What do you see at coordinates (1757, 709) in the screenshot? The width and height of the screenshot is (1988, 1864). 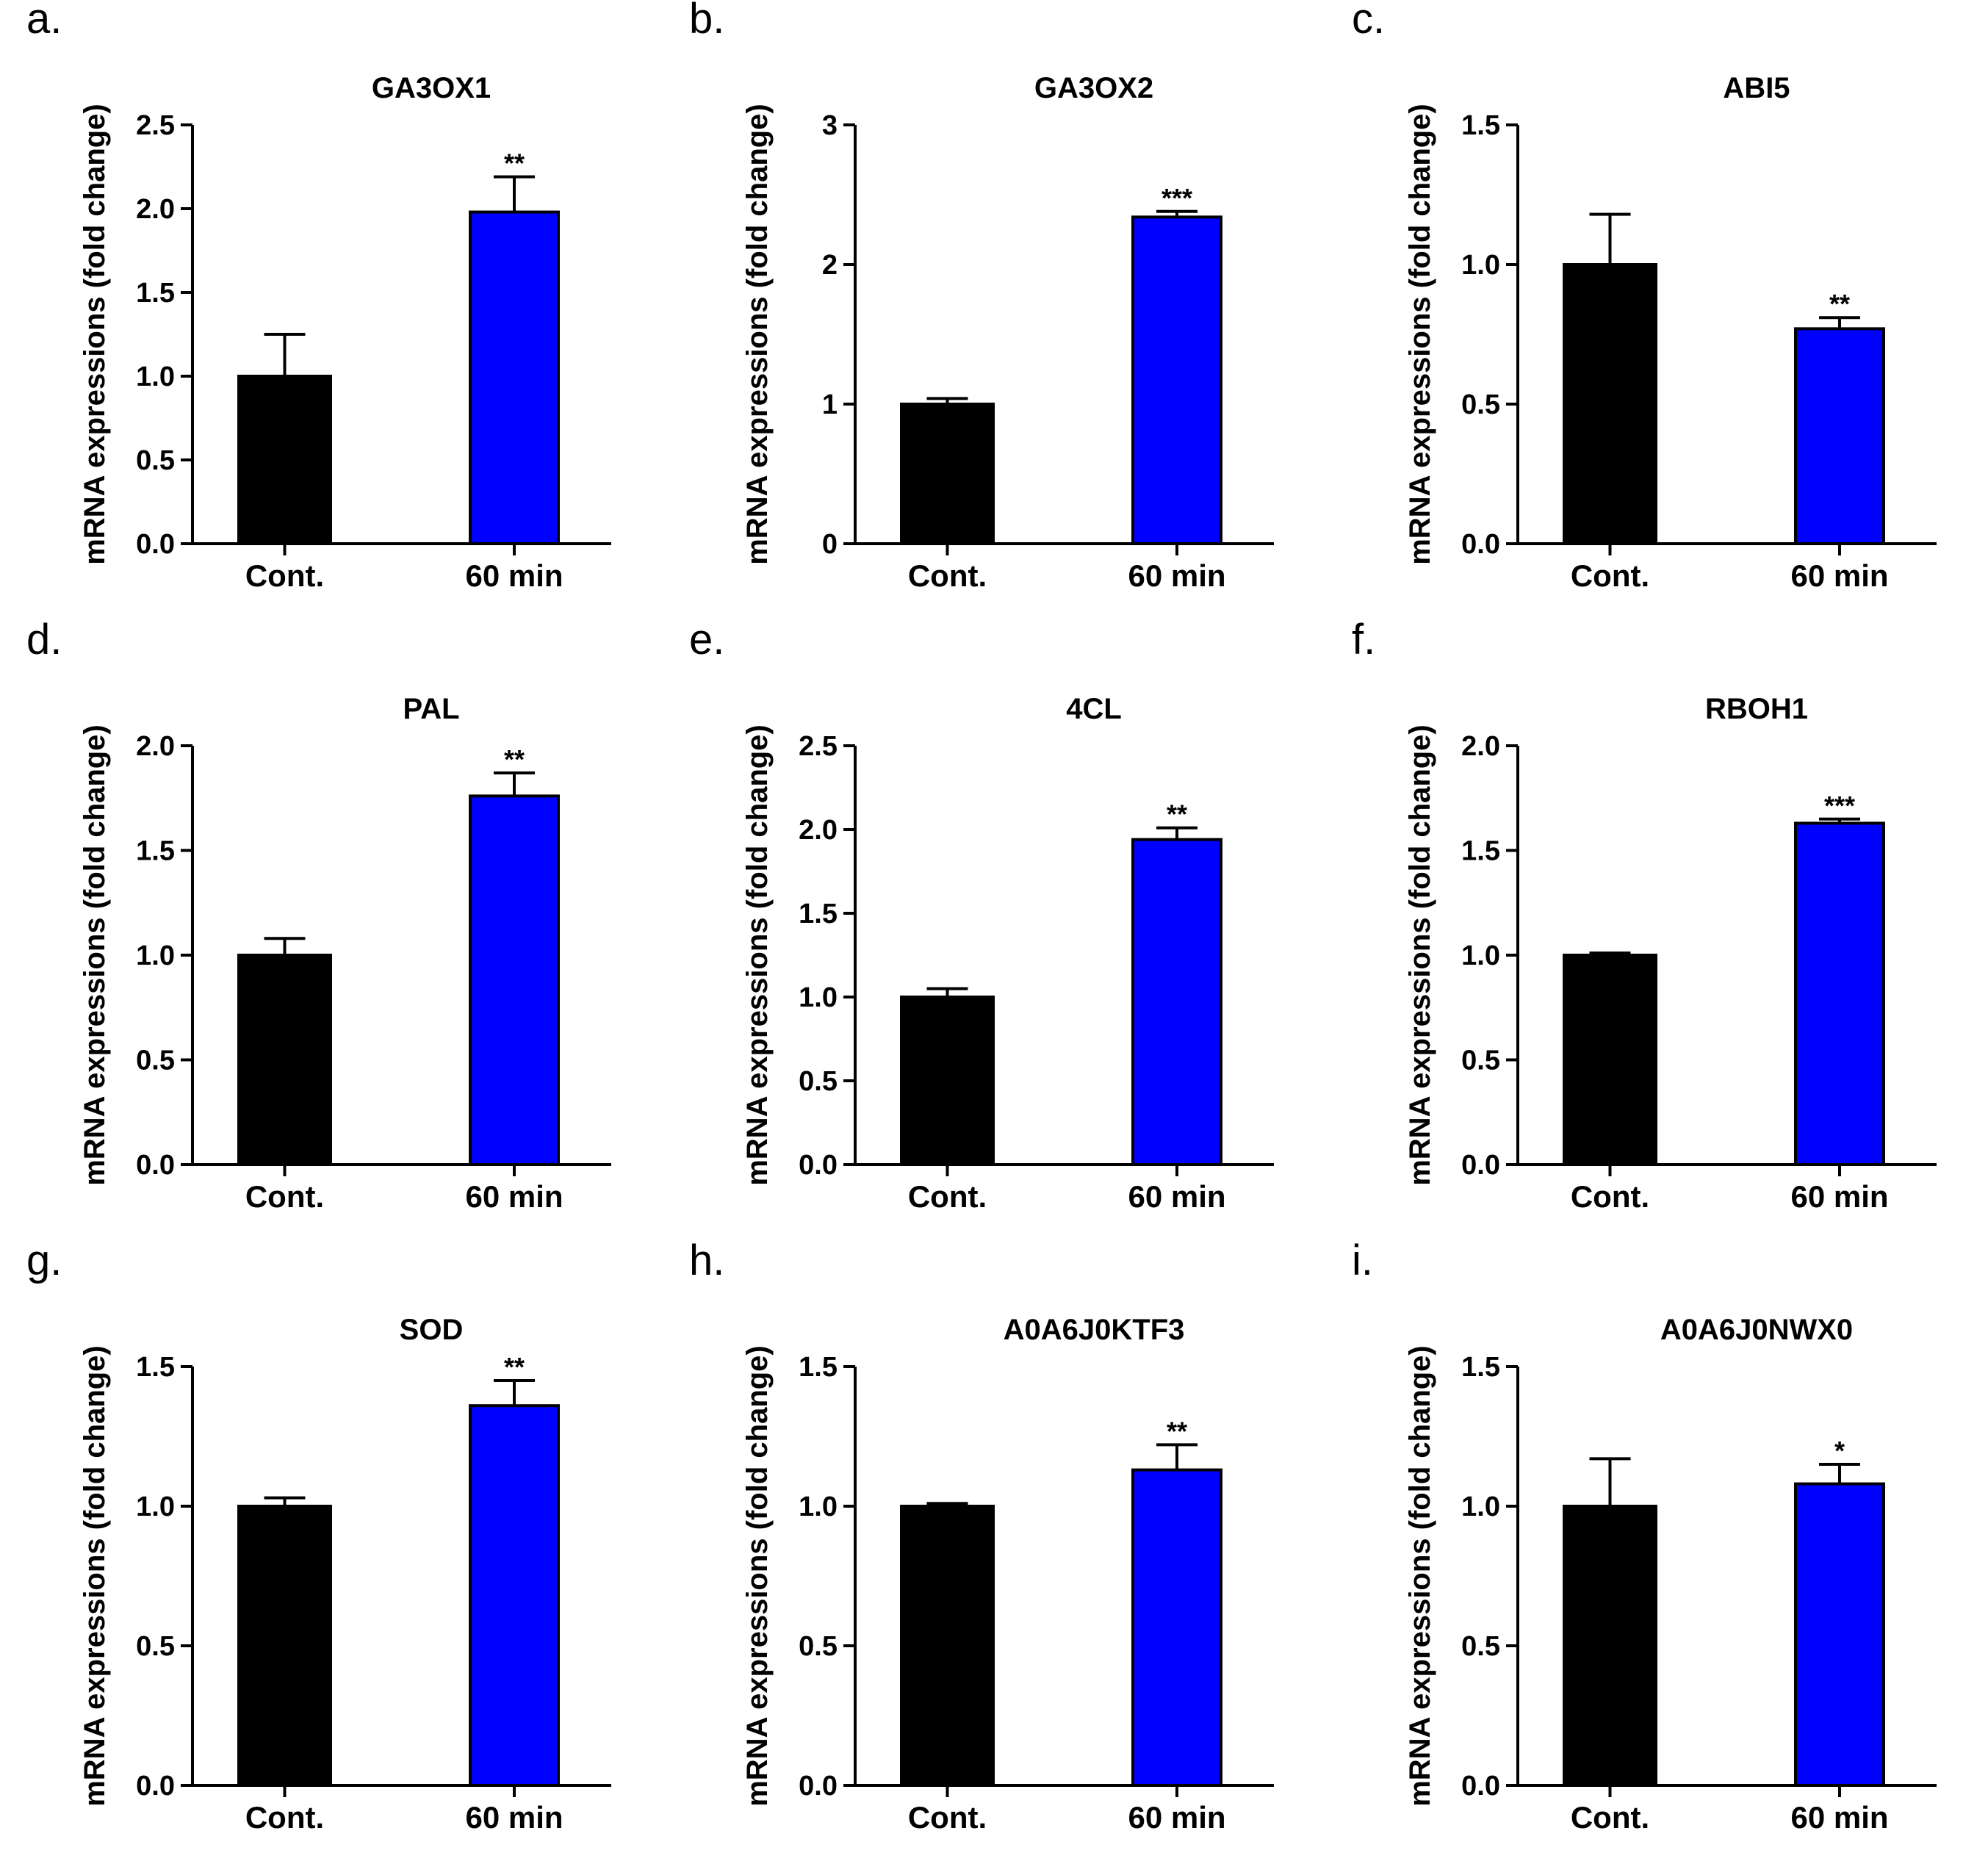 I see `chart-title: RBOH1` at bounding box center [1757, 709].